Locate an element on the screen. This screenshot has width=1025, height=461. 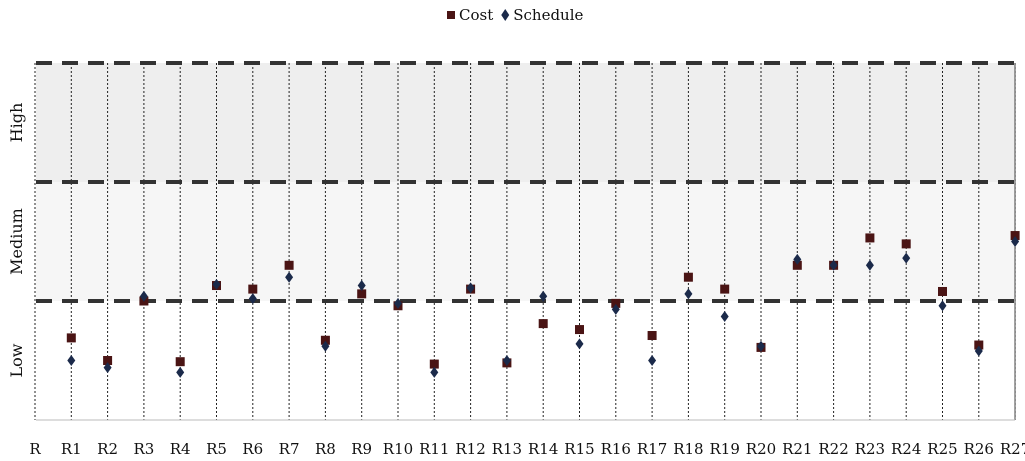
schedule-point-r11 is located at coordinates (434, 372).